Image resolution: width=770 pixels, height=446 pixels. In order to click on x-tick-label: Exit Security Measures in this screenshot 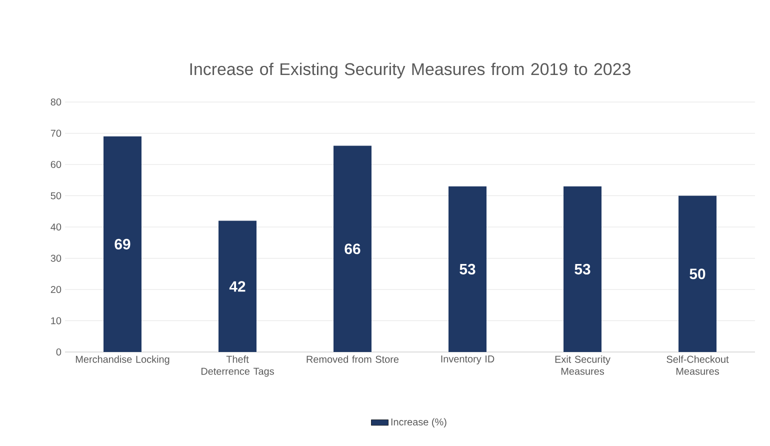, I will do `click(582, 365)`.